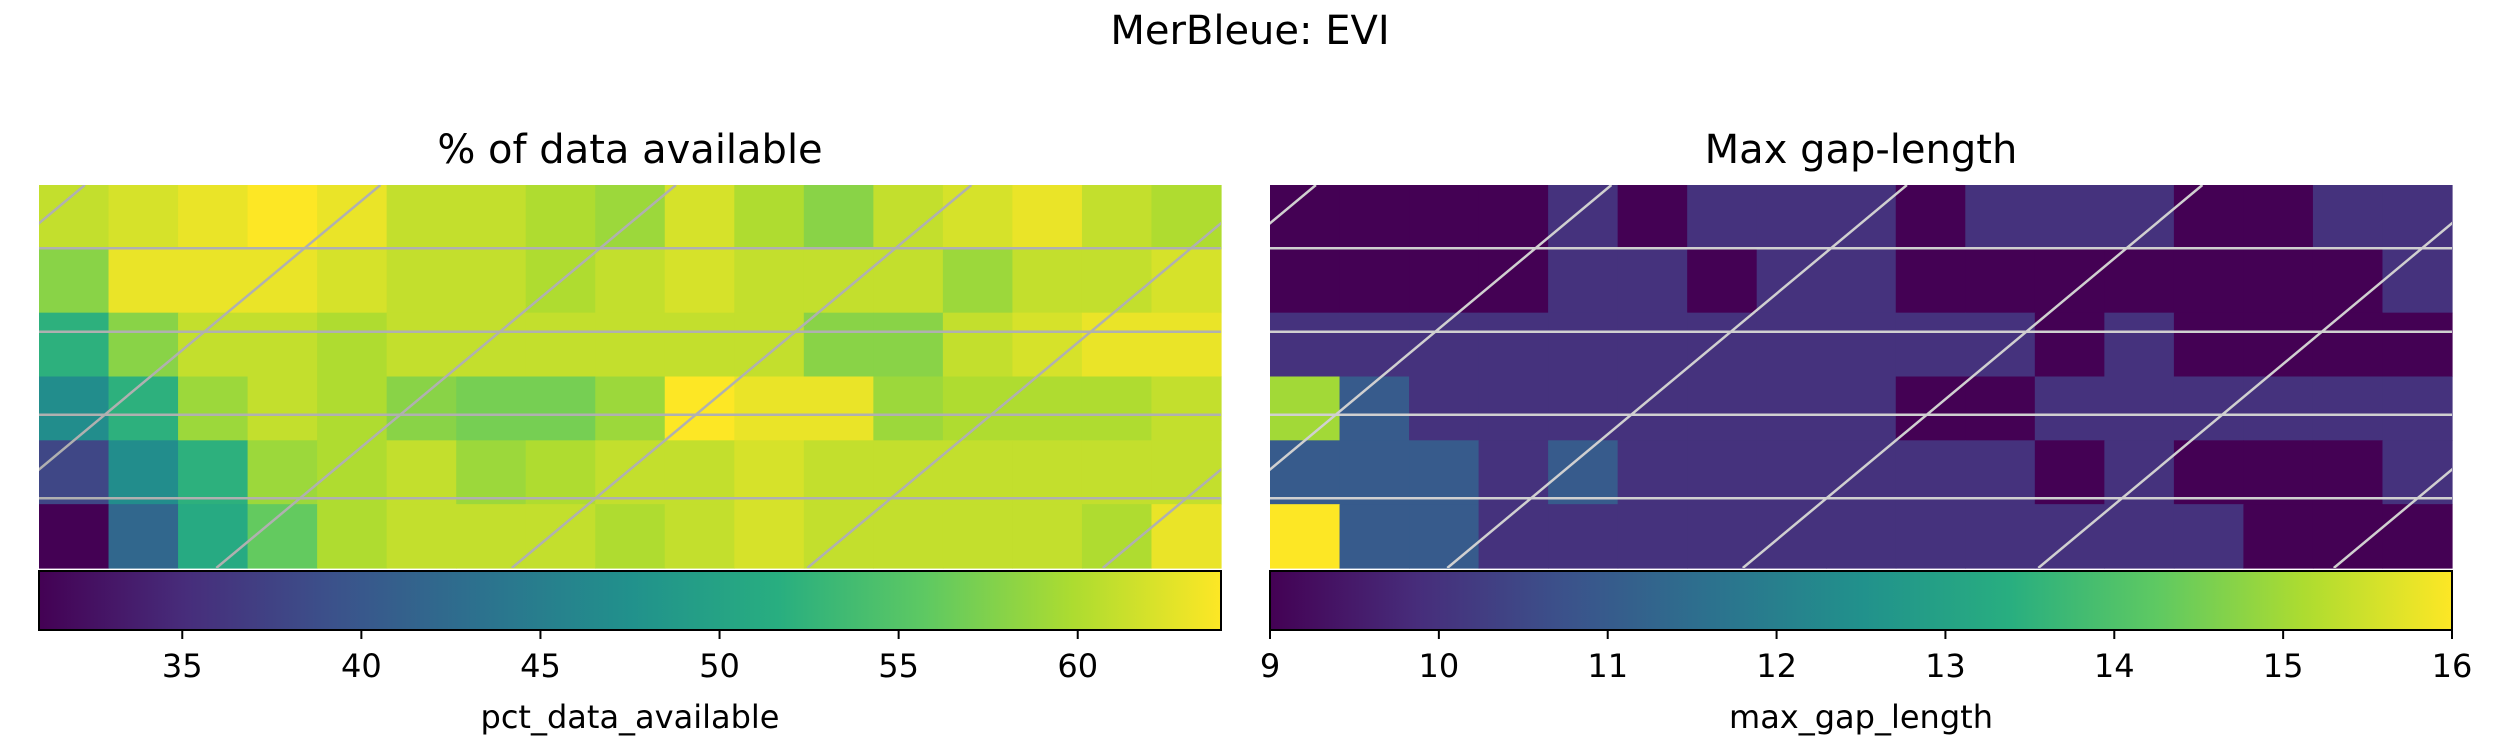 Image resolution: width=2500 pixels, height=750 pixels. I want to click on colorbar-tick-label: 50, so click(719, 666).